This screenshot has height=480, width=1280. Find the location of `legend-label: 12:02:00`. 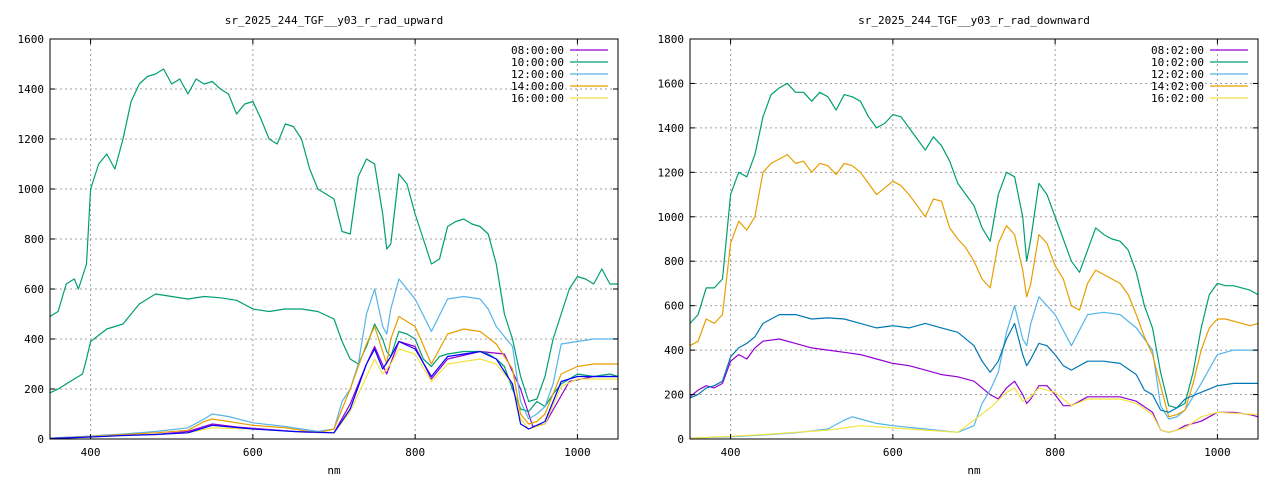

legend-label: 12:02:00 is located at coordinates (1177, 74).